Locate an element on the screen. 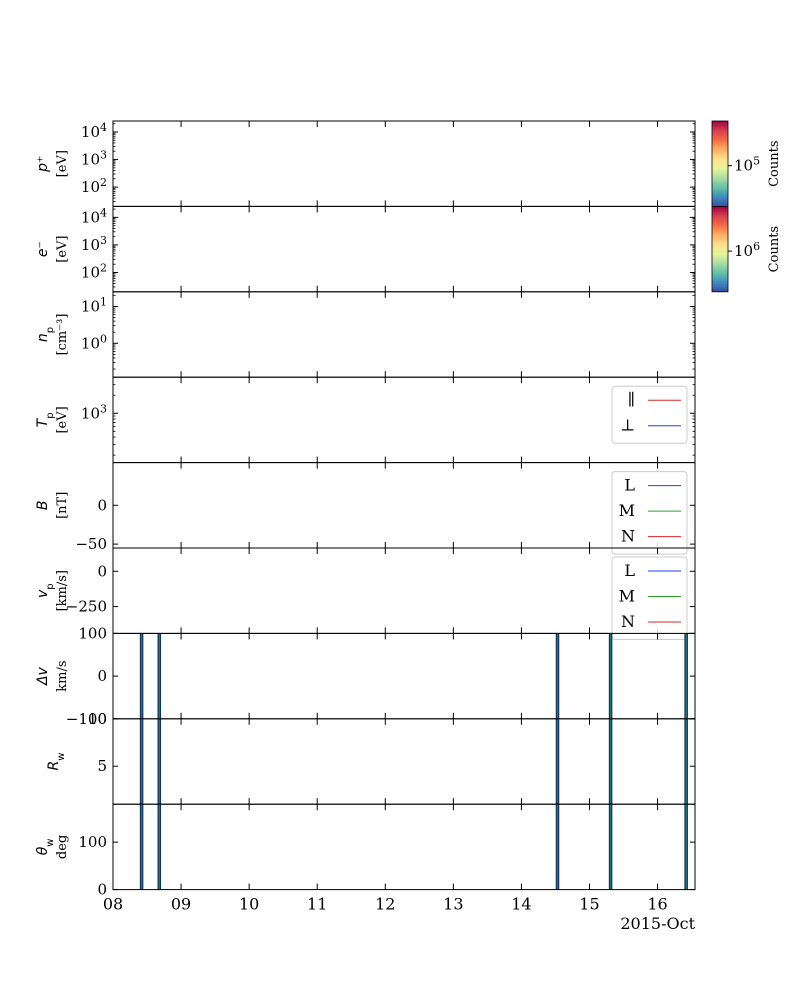  y-tick-label-p-0: 10² is located at coordinates (94, 186).